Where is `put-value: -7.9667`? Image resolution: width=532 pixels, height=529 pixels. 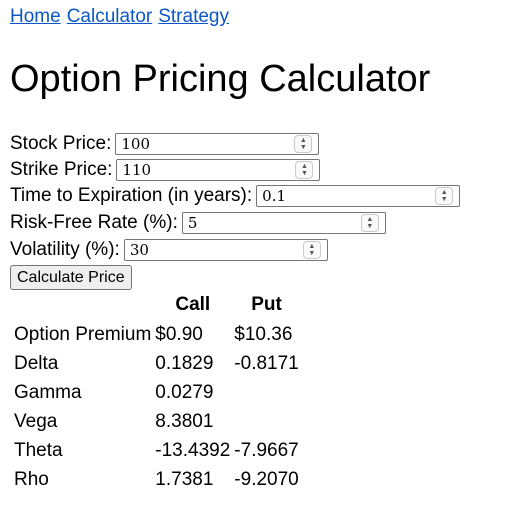 put-value: -7.9667 is located at coordinates (266, 450).